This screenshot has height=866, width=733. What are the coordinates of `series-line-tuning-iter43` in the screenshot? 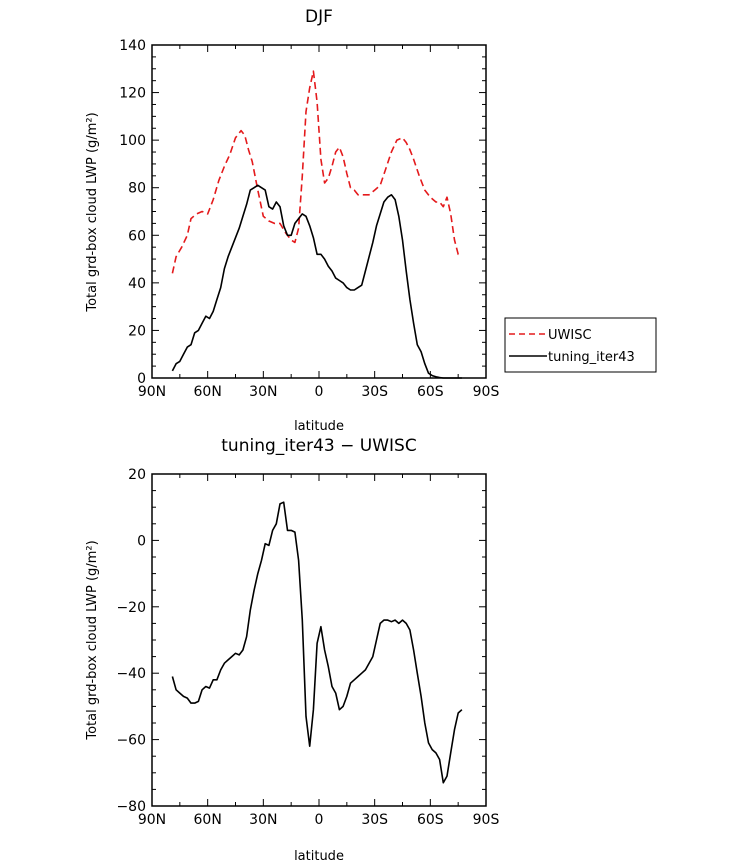 It's located at (316, 281).